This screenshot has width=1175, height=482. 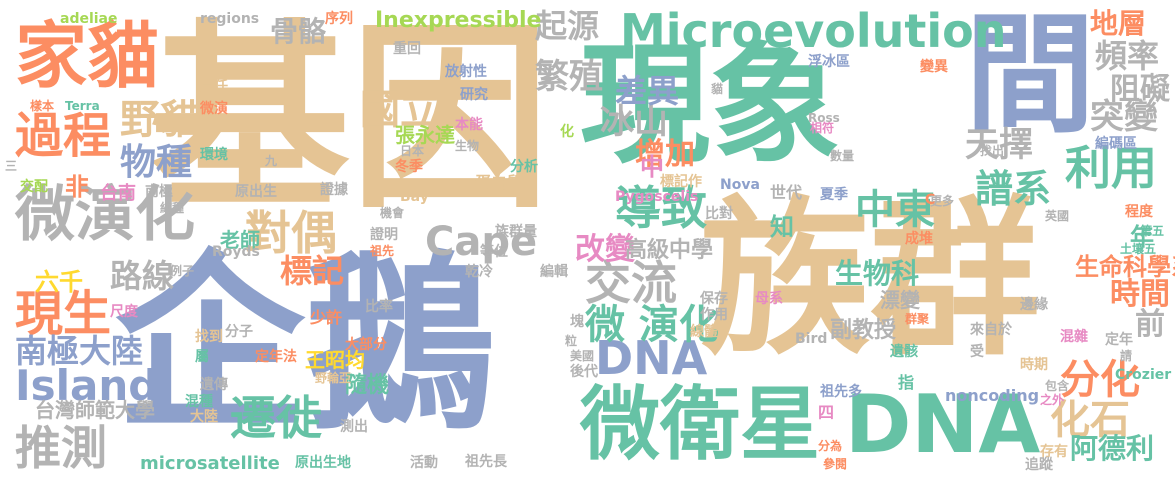 I want to click on cloud-word: 序列, so click(x=339, y=19).